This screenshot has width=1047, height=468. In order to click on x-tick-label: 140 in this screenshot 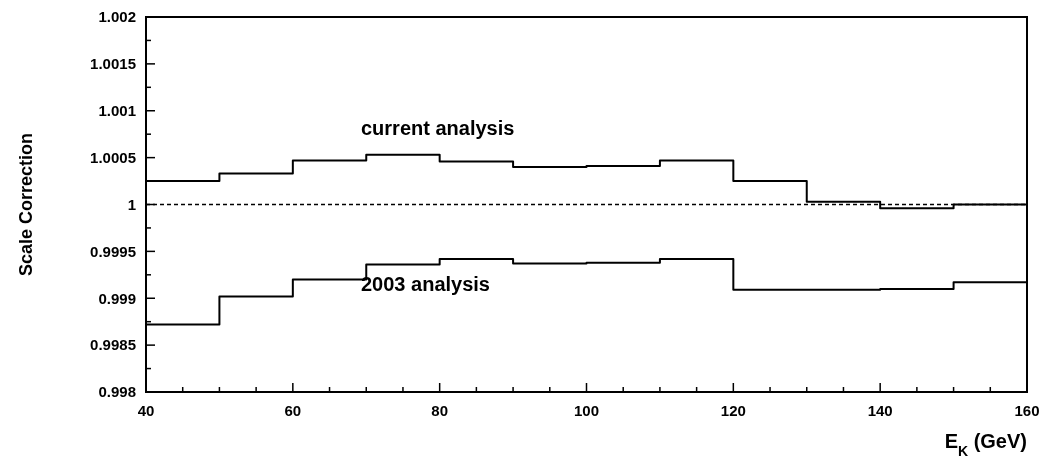, I will do `click(880, 410)`.